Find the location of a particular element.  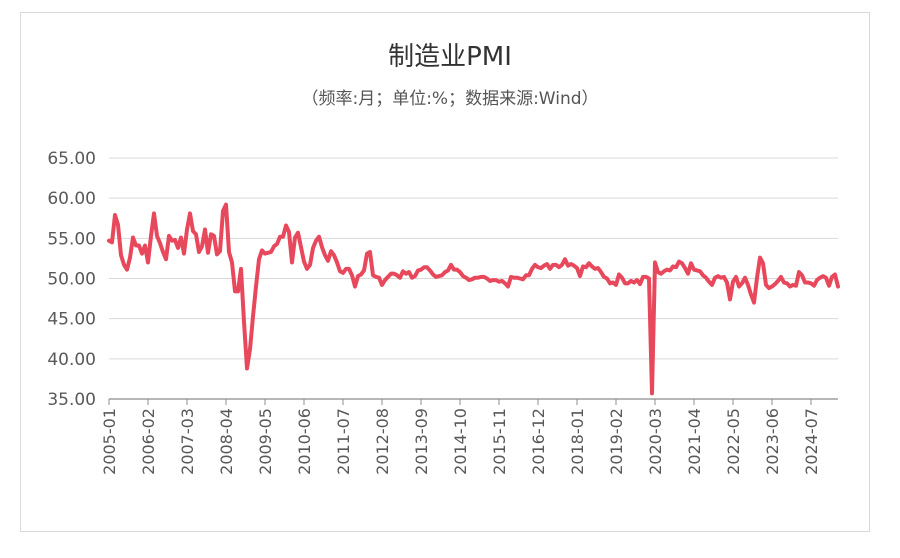

x-tick-label: 2016-12 is located at coordinates (538, 441).